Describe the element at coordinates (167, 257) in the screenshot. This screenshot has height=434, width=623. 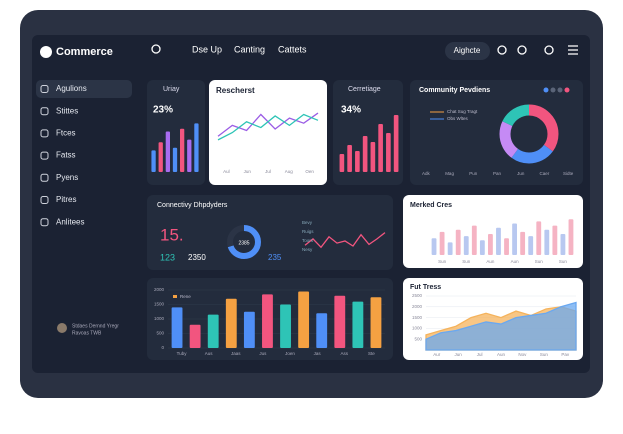
I see `kpi: 123` at that location.